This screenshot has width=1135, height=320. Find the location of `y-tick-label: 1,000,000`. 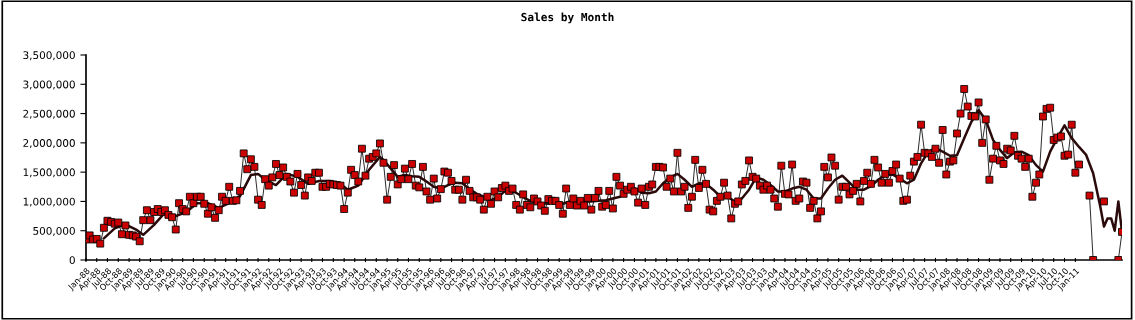

y-tick-label: 1,000,000 is located at coordinates (49, 202).